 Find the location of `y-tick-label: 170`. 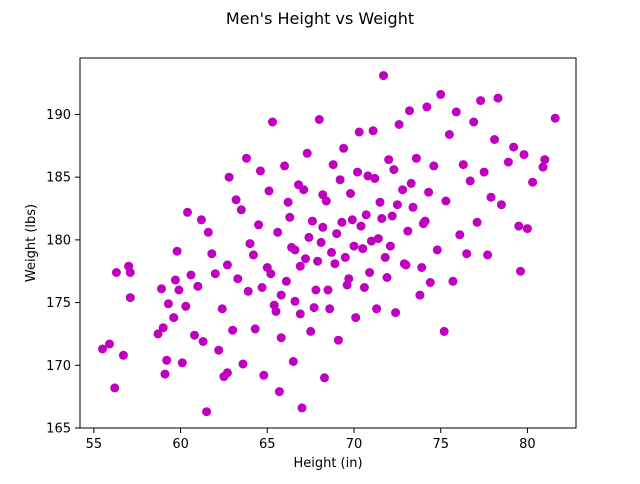

y-tick-label: 170 is located at coordinates (58, 366).